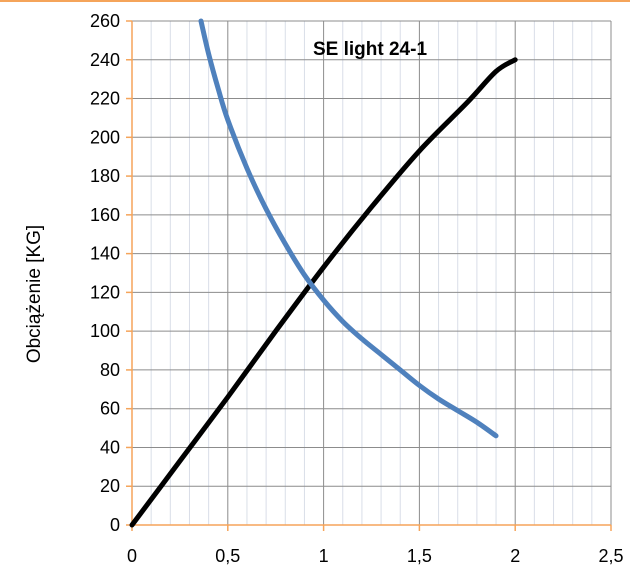 The height and width of the screenshot is (572, 630). I want to click on y-tick-labels: 0 20 40 60 80 100 120 140 160 180 200 220 240 260, so click(105, 273).